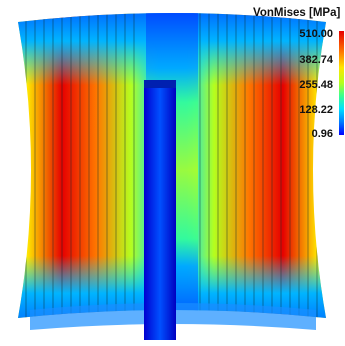 This screenshot has height=346, width=345. I want to click on legend-tick-min: 0.96, so click(322, 134).